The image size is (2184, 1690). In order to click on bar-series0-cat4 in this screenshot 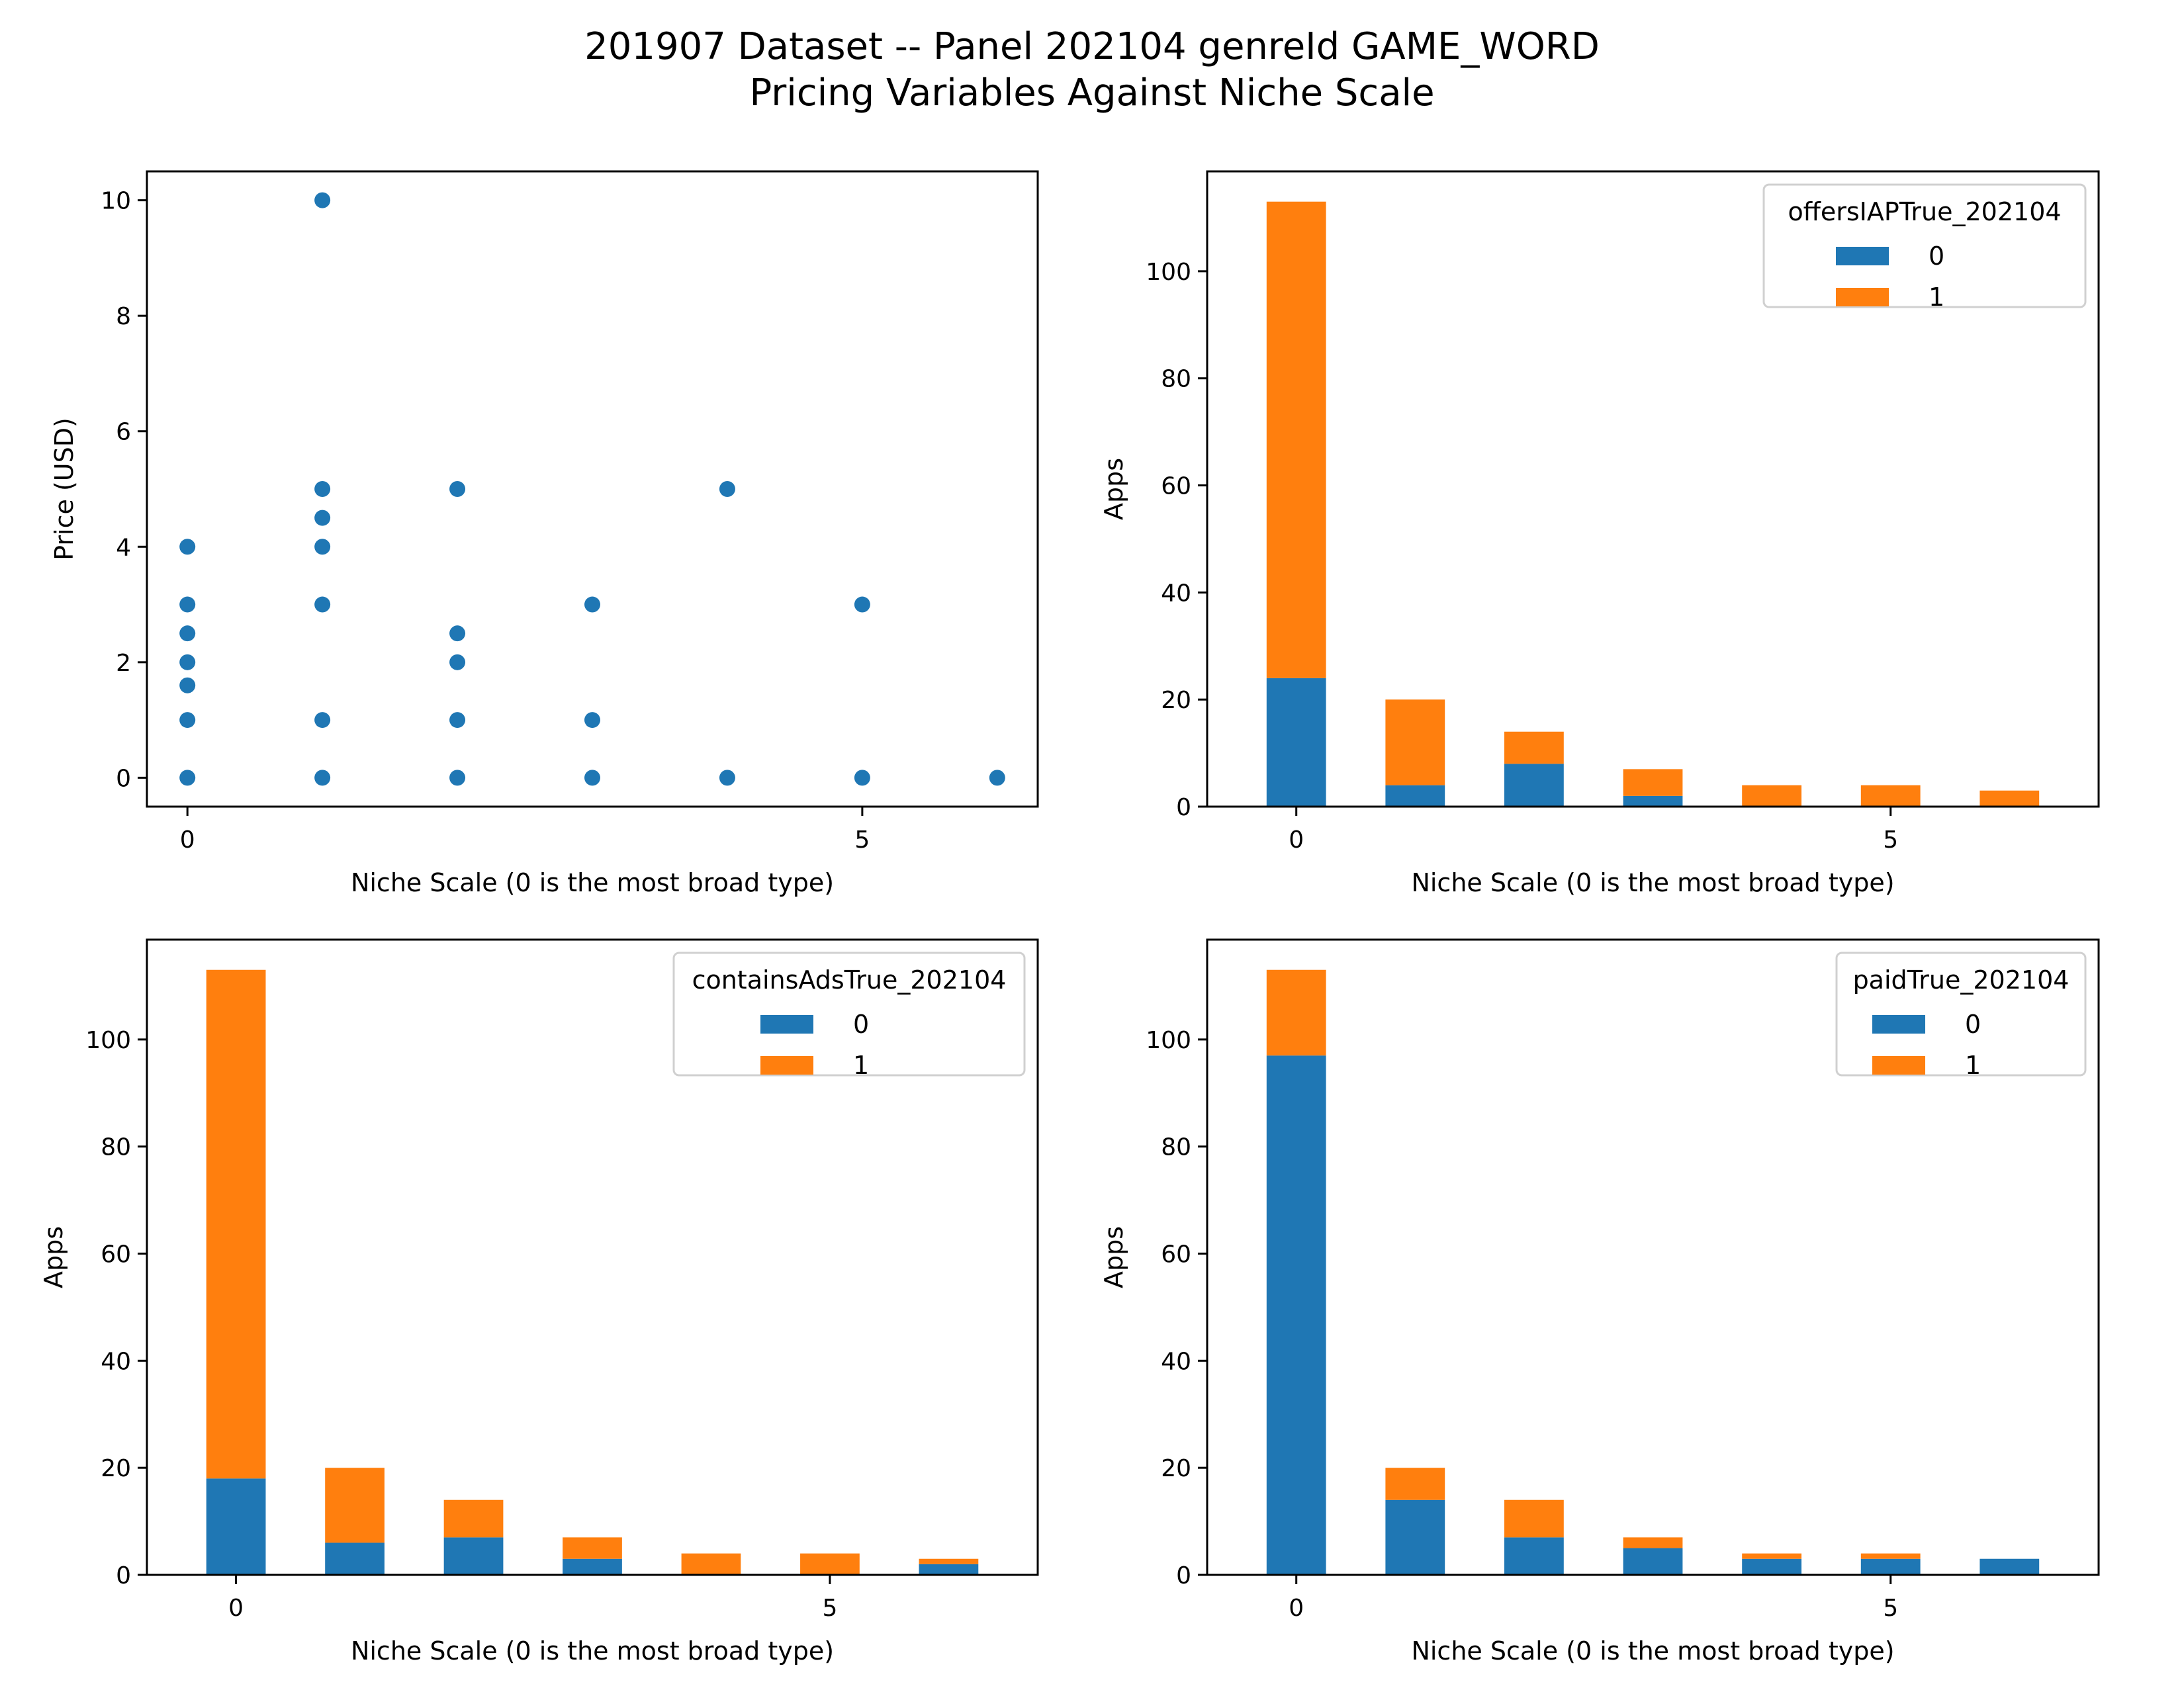, I will do `click(1772, 1566)`.